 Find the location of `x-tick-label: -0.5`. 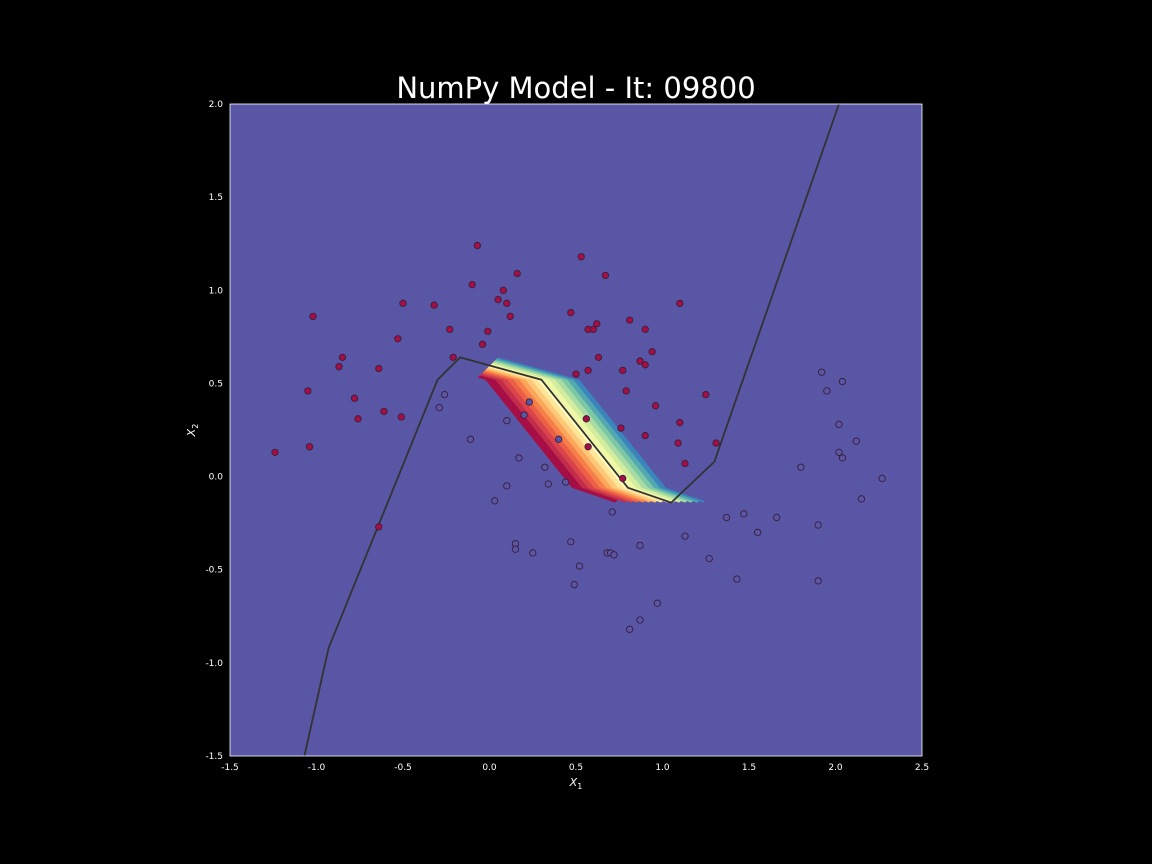

x-tick-label: -0.5 is located at coordinates (403, 768).